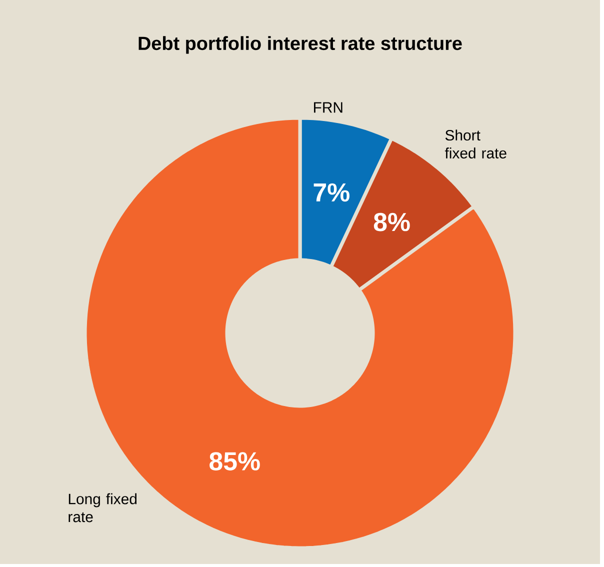 The image size is (604, 567). What do you see at coordinates (475, 144) in the screenshot?
I see `slice-label: Short fixed rate` at bounding box center [475, 144].